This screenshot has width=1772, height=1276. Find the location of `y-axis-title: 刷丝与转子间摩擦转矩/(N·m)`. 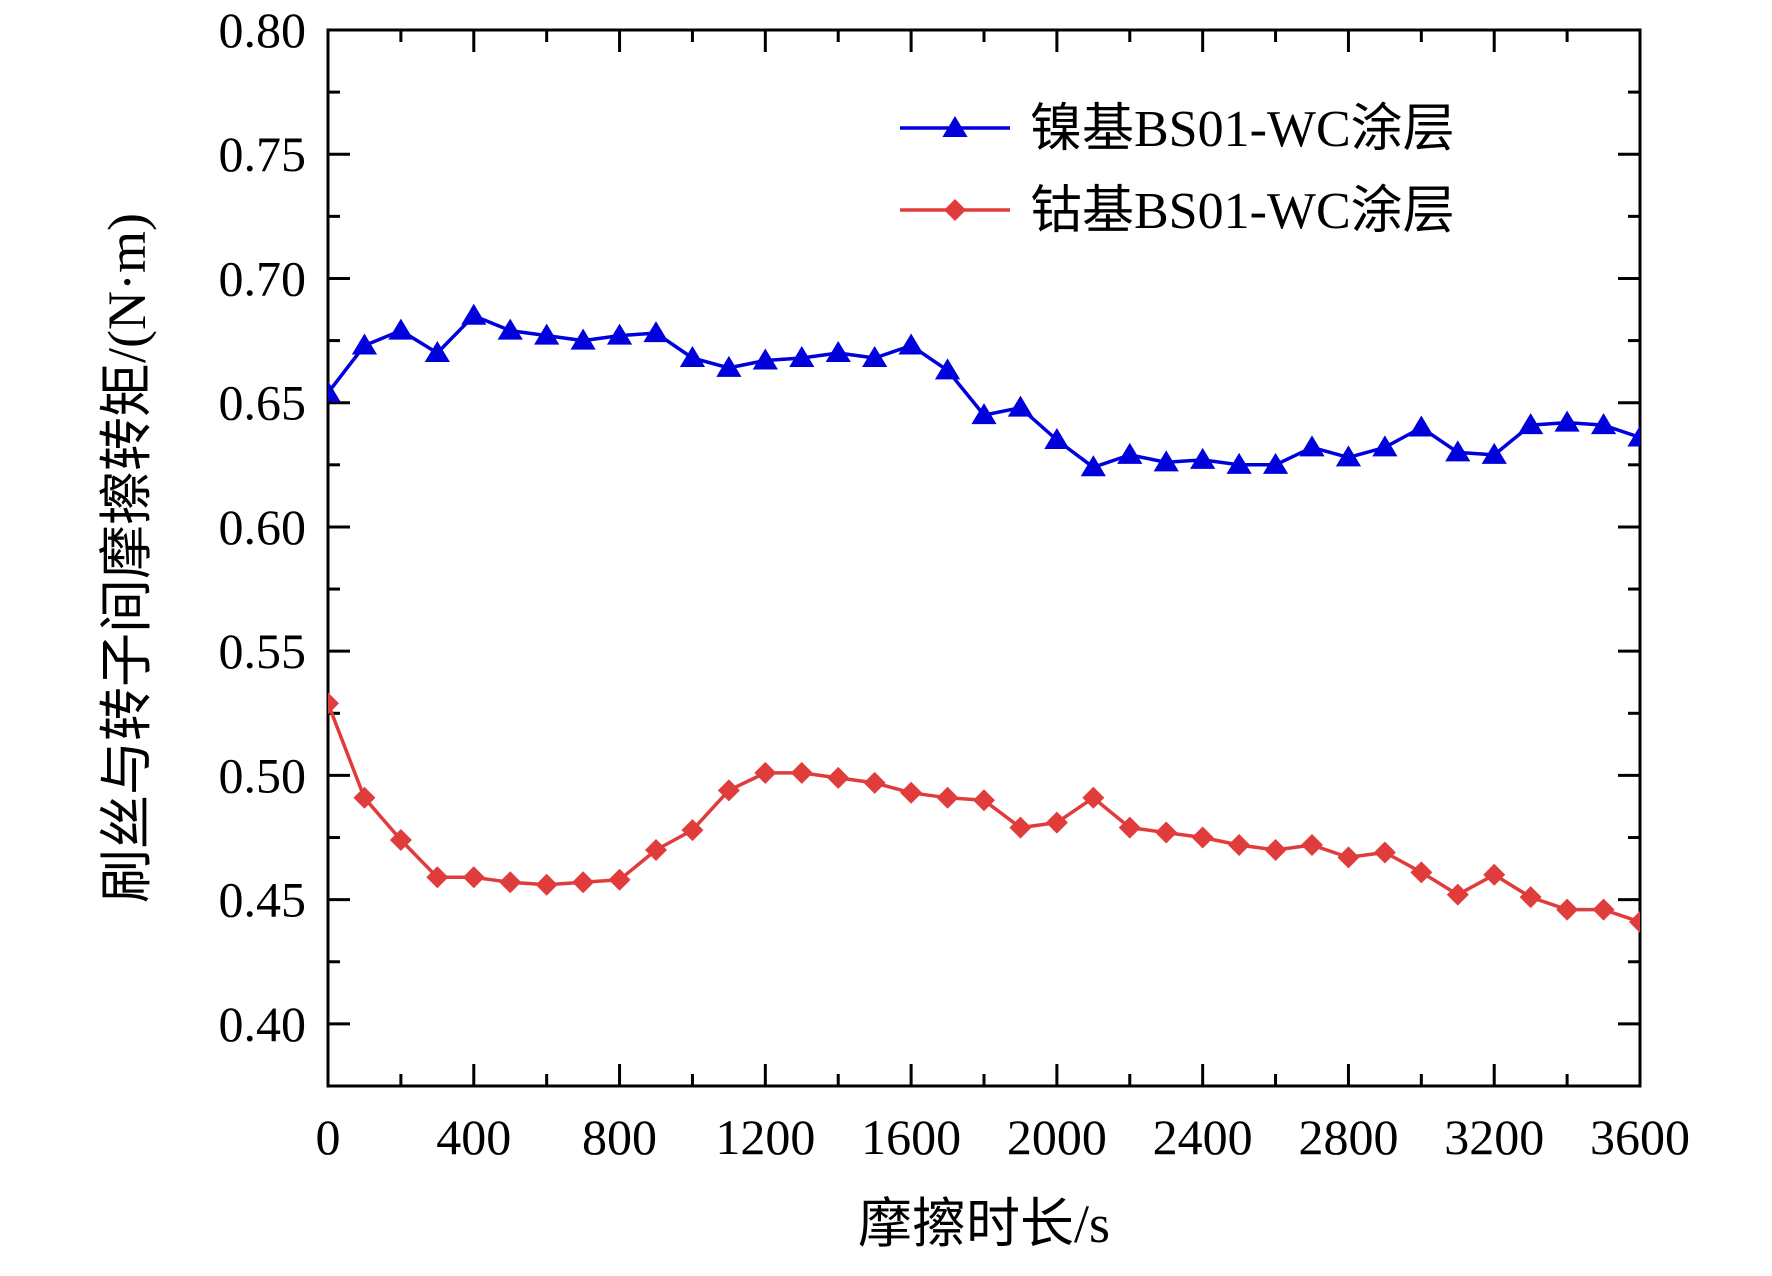

y-axis-title: 刷丝与转子间摩擦转矩/(N·m) is located at coordinates (127, 558).